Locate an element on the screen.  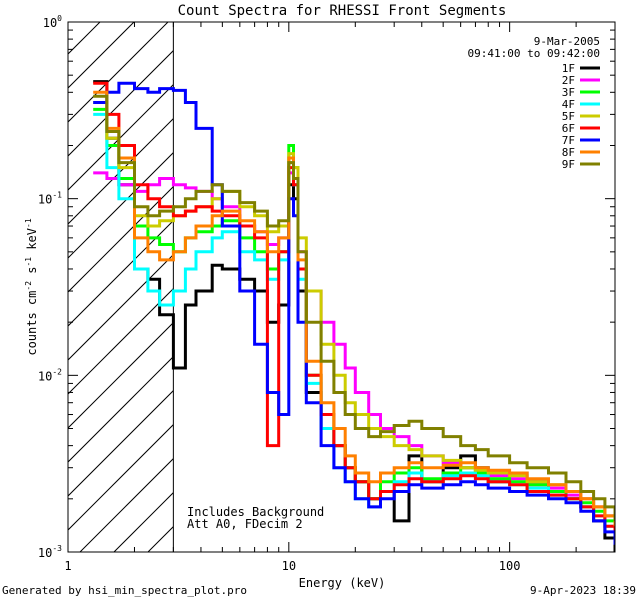
y-axis-label: counts cm-2 s-1 keV-1 is located at coordinates (31, 286).